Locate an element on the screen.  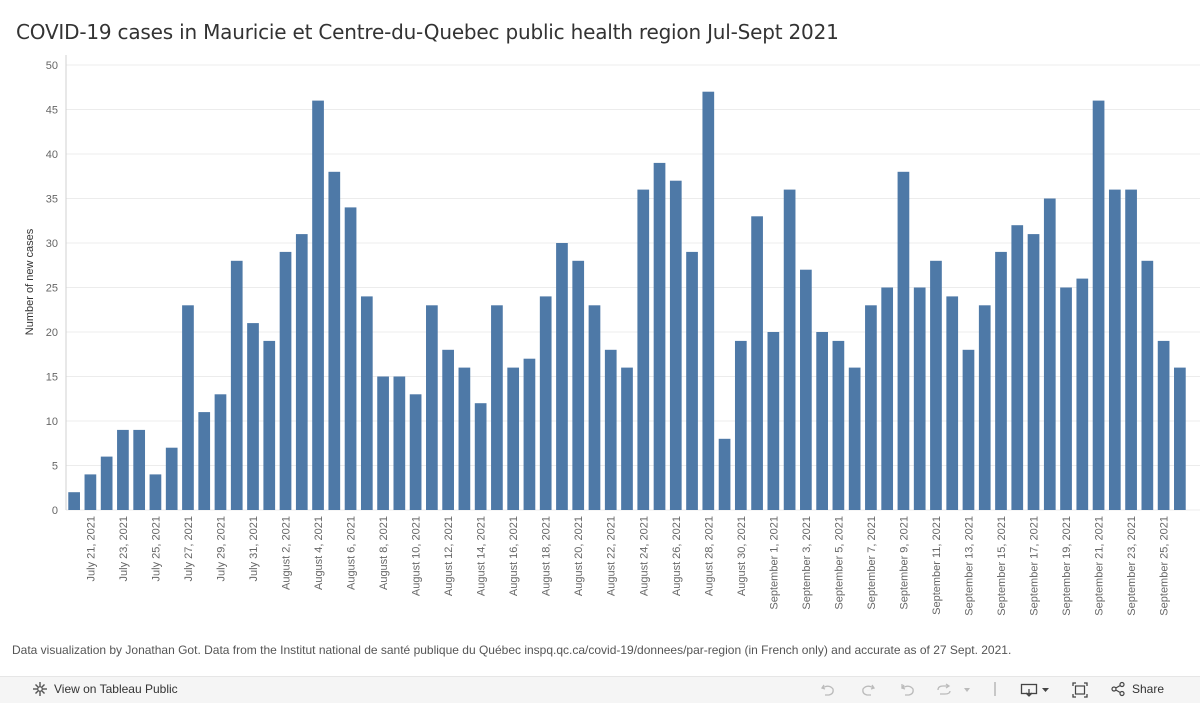
bar: August 31, 2021: 33 is located at coordinates (757, 363).